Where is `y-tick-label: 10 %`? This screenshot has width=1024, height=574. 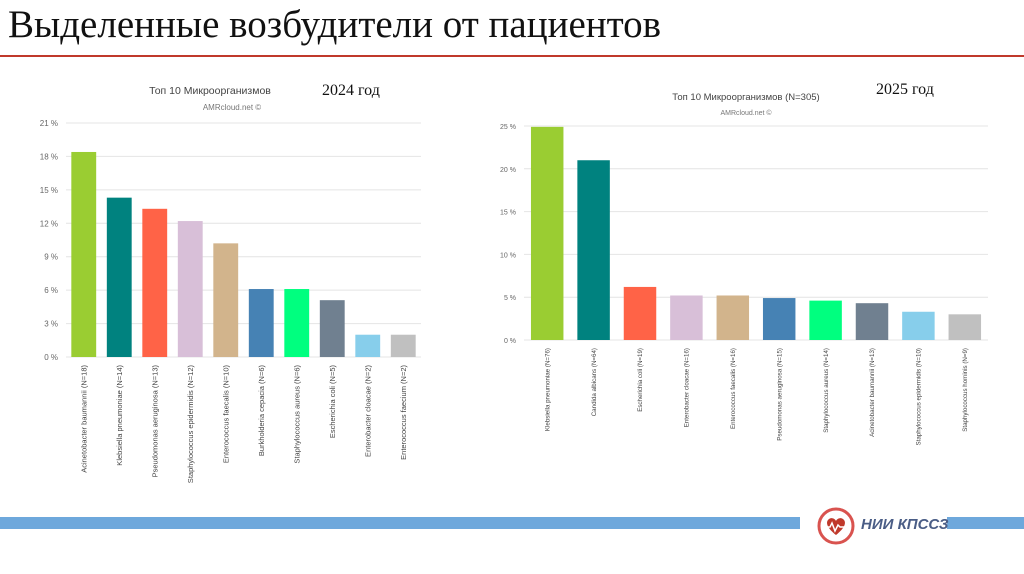
y-tick-label: 10 % is located at coordinates (508, 255).